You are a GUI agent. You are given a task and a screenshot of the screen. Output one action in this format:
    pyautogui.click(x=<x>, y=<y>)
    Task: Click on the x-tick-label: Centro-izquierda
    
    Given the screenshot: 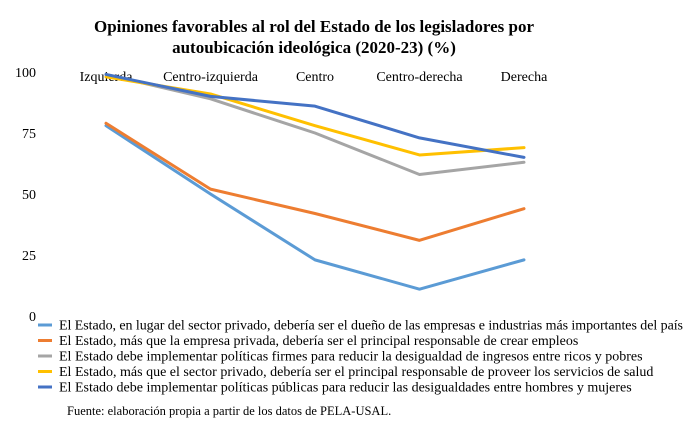 What is the action you would take?
    pyautogui.click(x=211, y=77)
    